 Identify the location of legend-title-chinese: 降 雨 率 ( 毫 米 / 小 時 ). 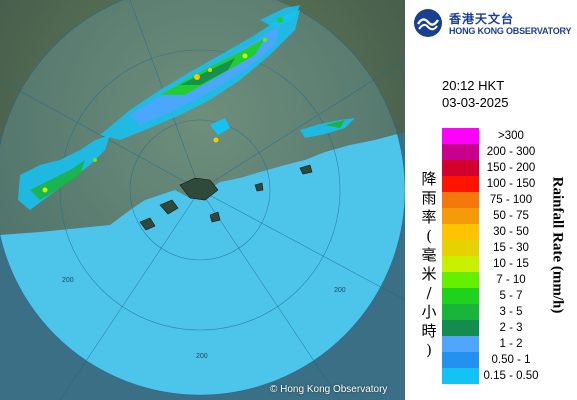
(429, 264).